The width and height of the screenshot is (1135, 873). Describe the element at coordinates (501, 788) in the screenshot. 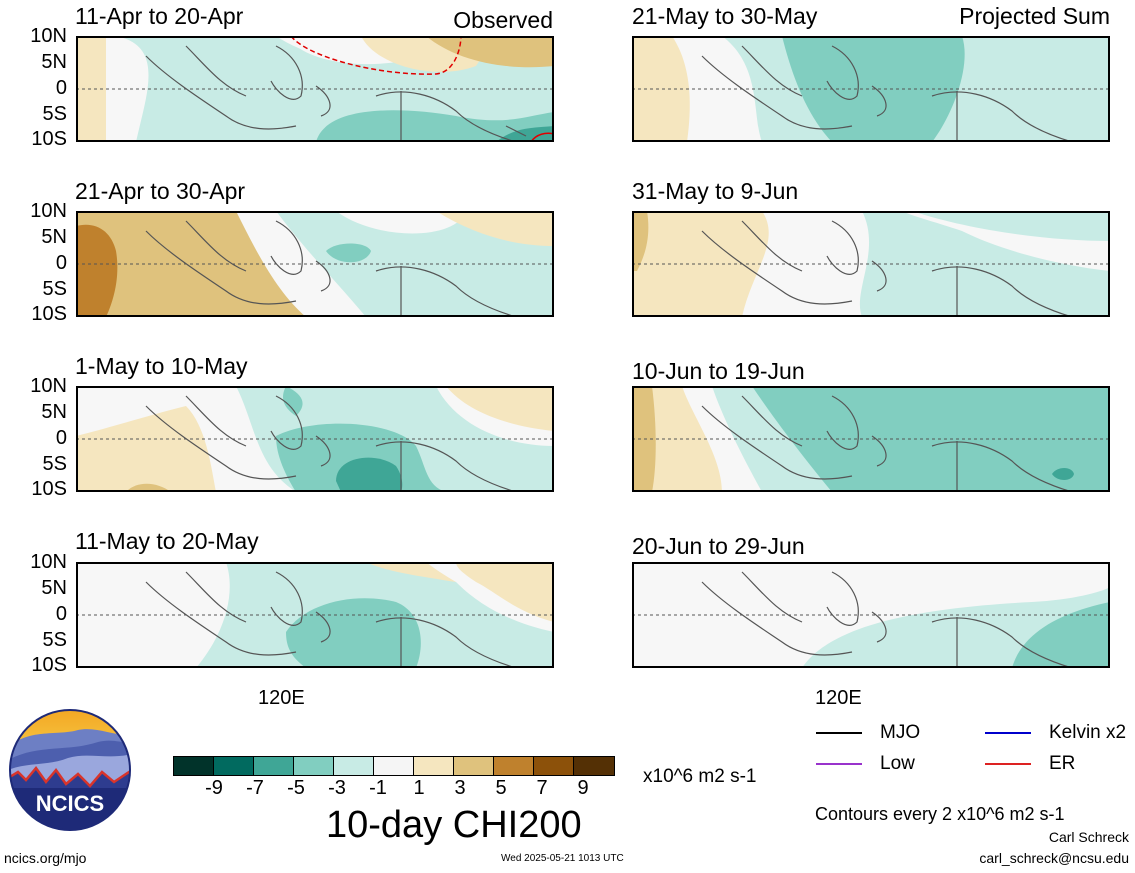

I see `colorbar-tick-label: 5` at that location.